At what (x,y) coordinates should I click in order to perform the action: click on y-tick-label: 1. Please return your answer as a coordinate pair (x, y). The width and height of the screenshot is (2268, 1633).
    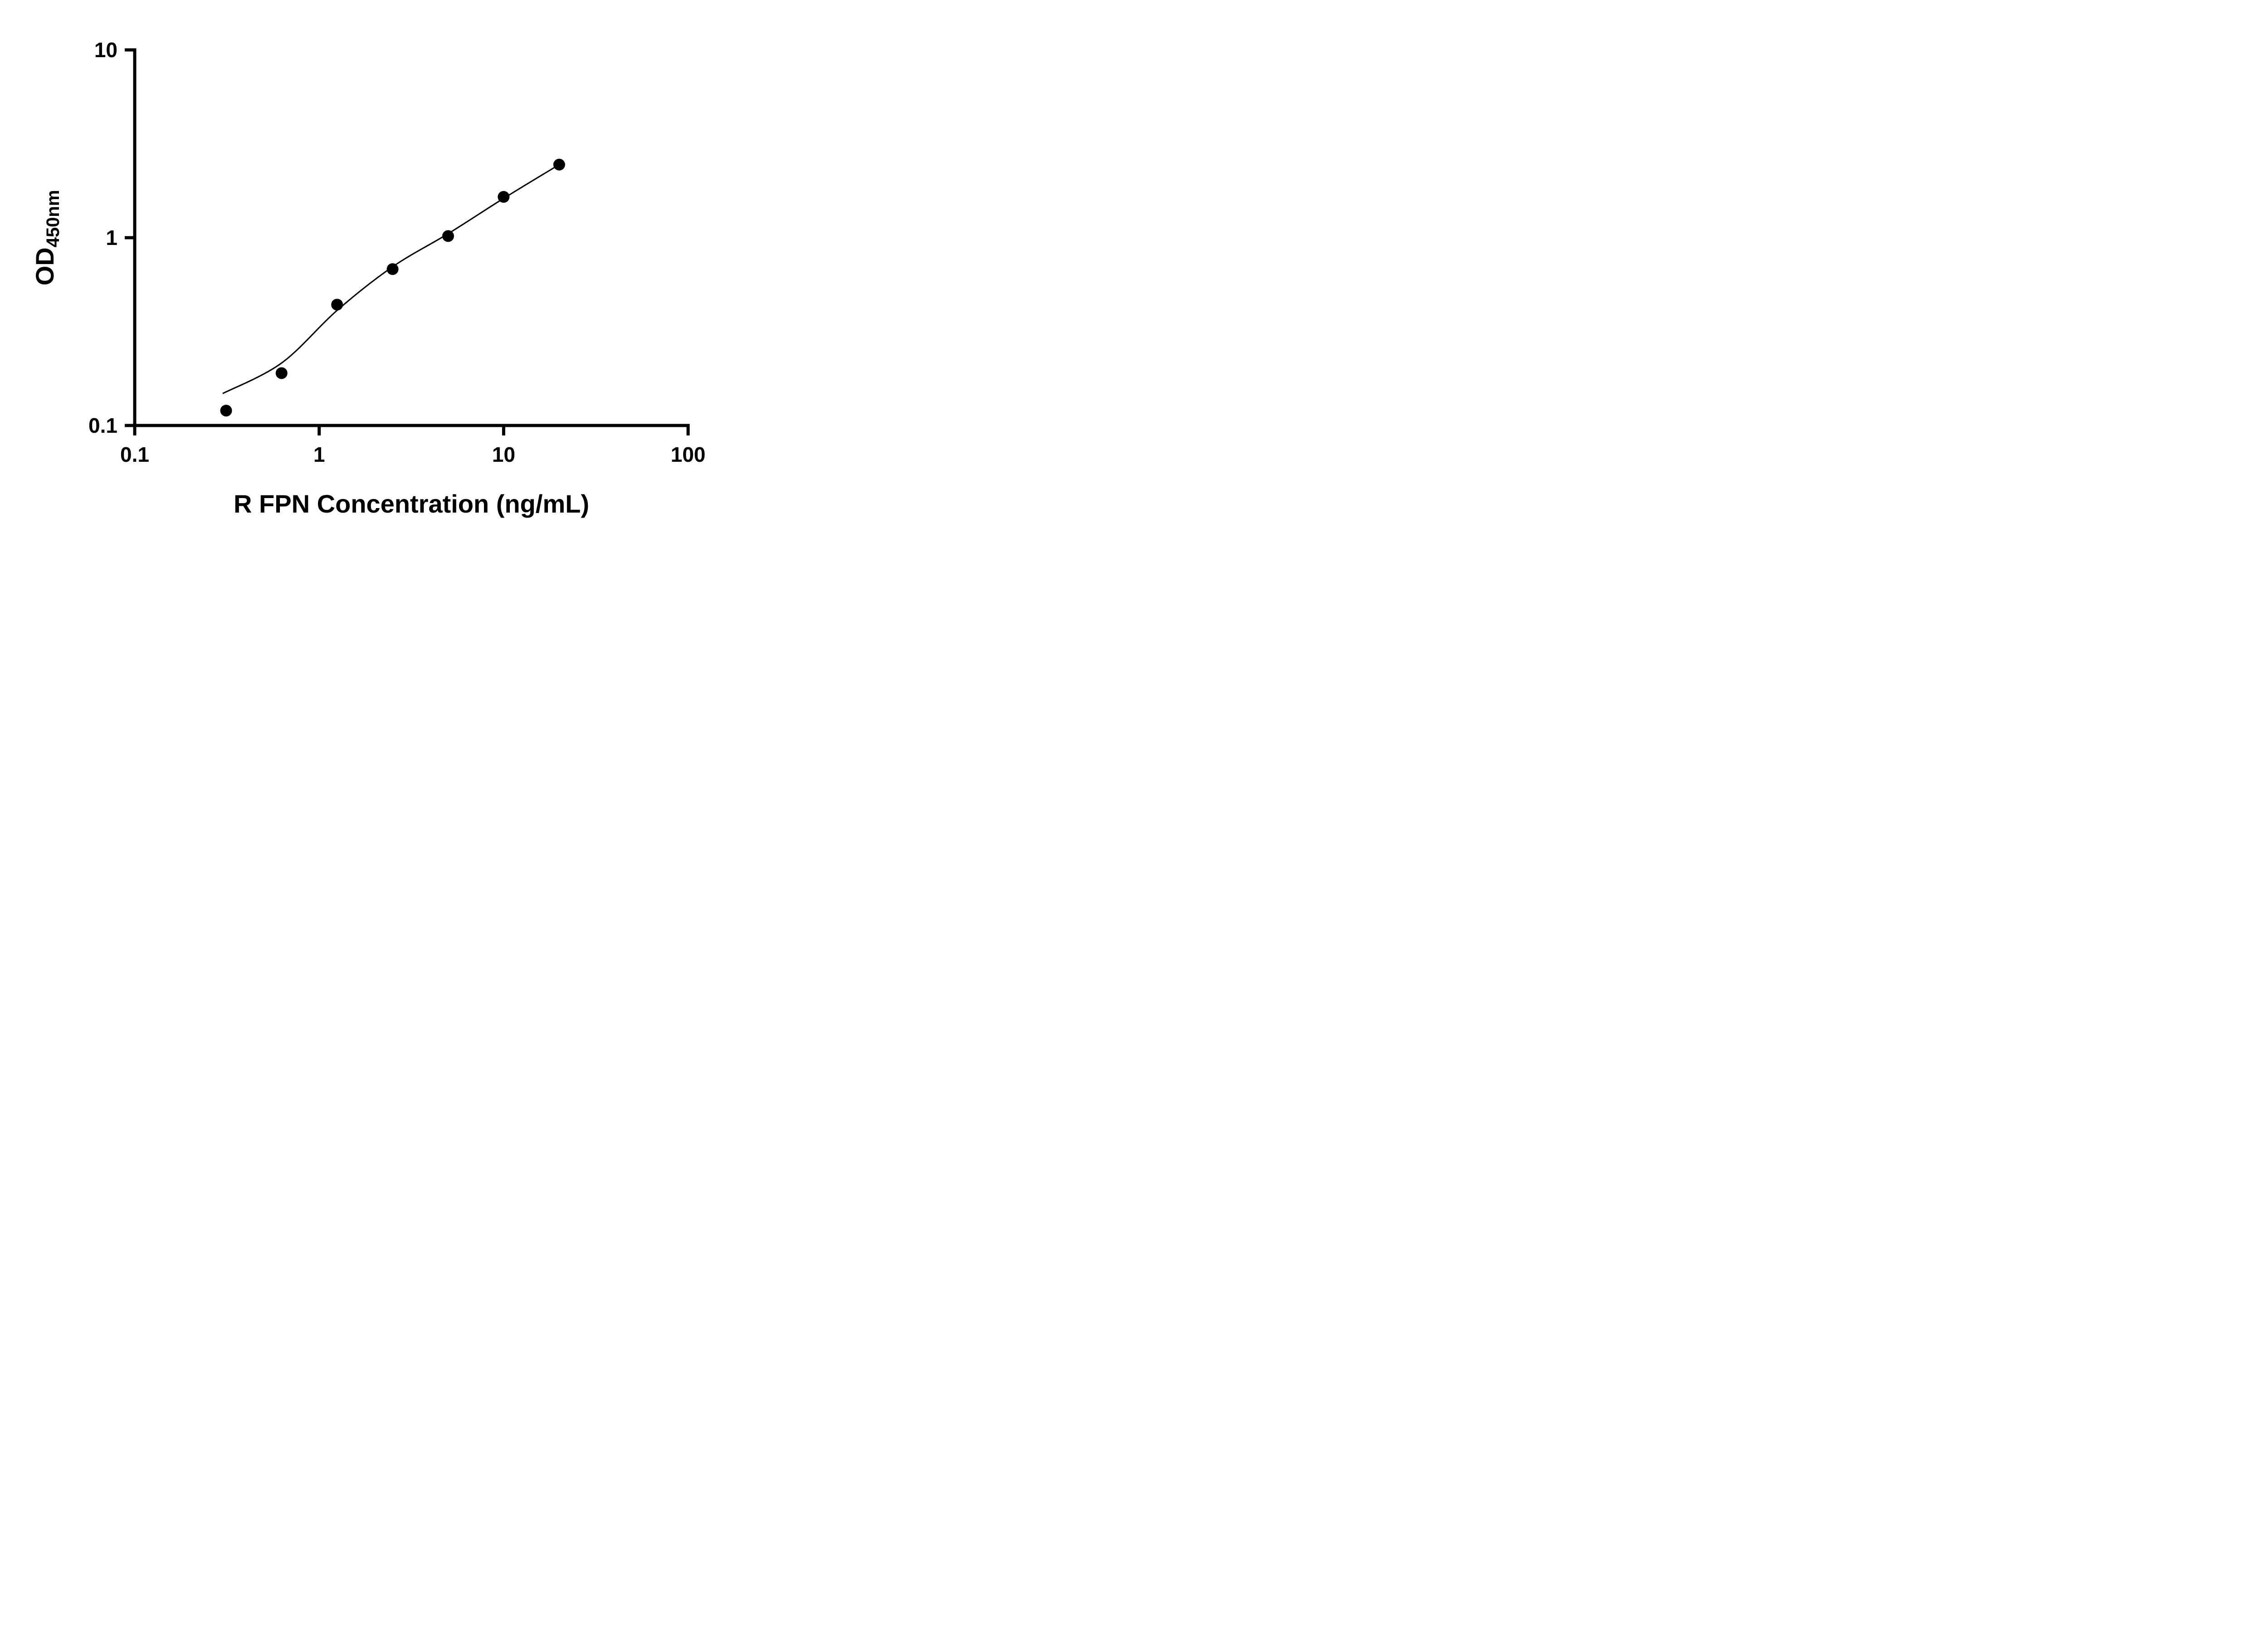
    Looking at the image, I should click on (112, 237).